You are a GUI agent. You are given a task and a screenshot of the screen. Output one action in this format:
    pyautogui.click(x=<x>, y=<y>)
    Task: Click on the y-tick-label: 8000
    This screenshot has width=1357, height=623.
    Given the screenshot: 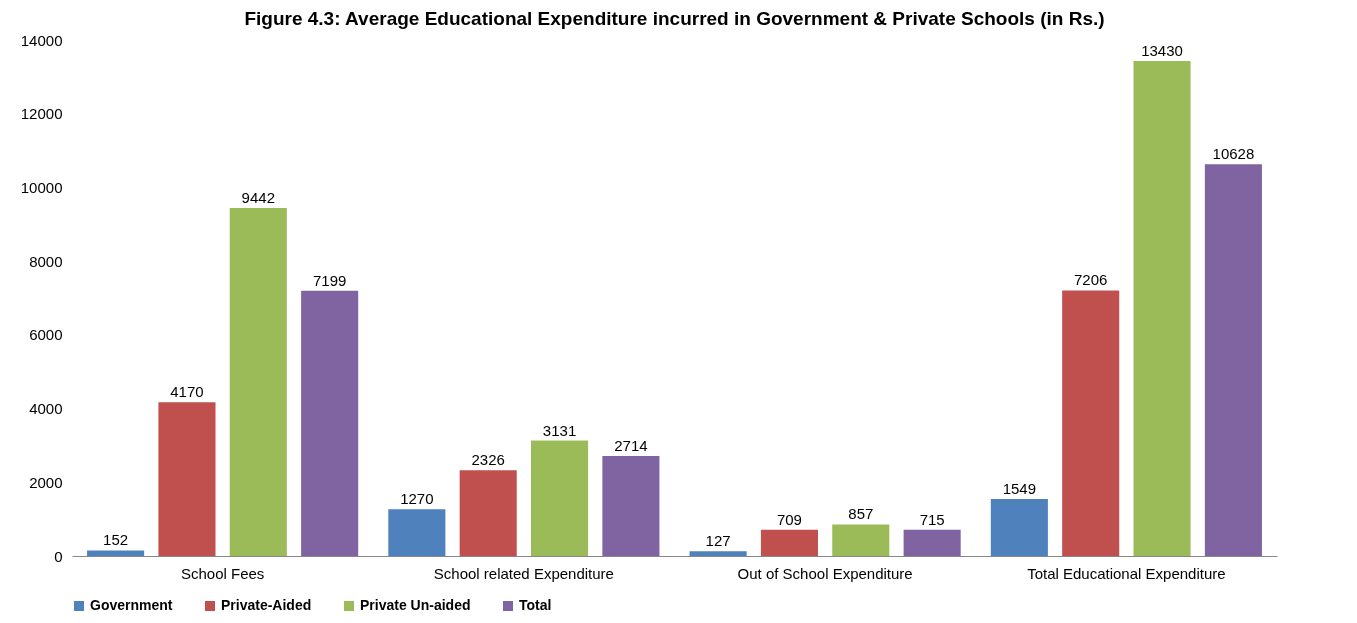 What is the action you would take?
    pyautogui.click(x=46, y=261)
    